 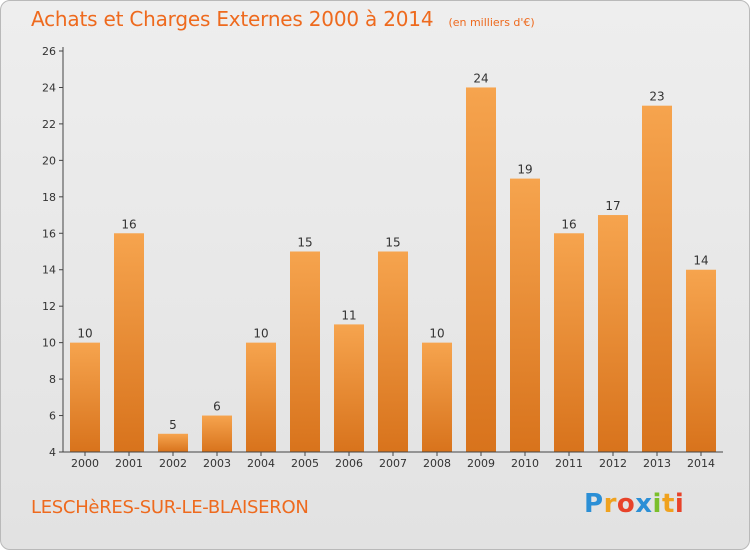 What do you see at coordinates (217, 433) in the screenshot?
I see `bar-2003` at bounding box center [217, 433].